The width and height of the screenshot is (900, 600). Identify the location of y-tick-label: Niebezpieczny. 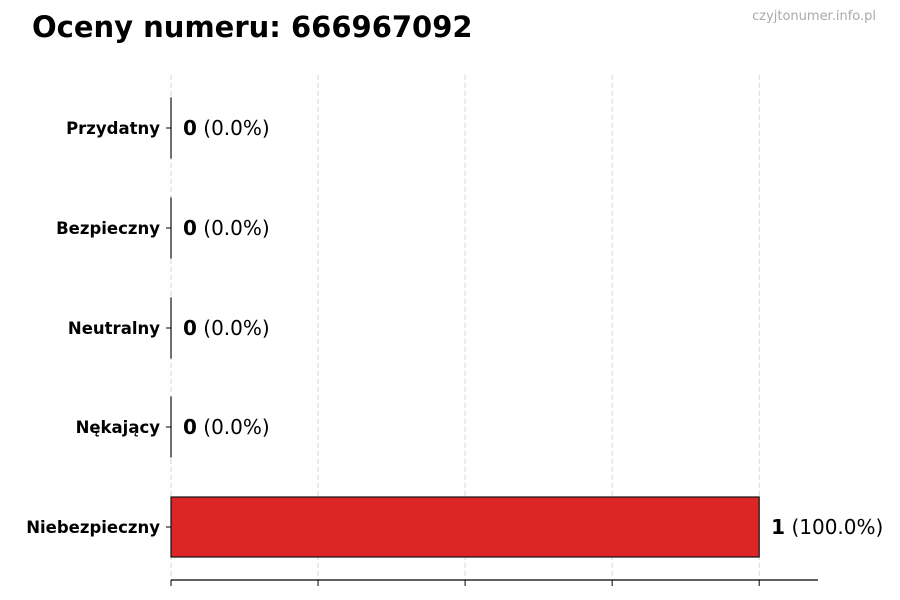
(93, 527).